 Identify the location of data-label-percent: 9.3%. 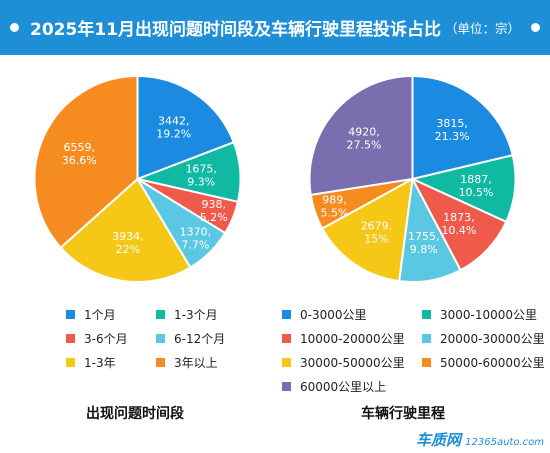
(201, 182).